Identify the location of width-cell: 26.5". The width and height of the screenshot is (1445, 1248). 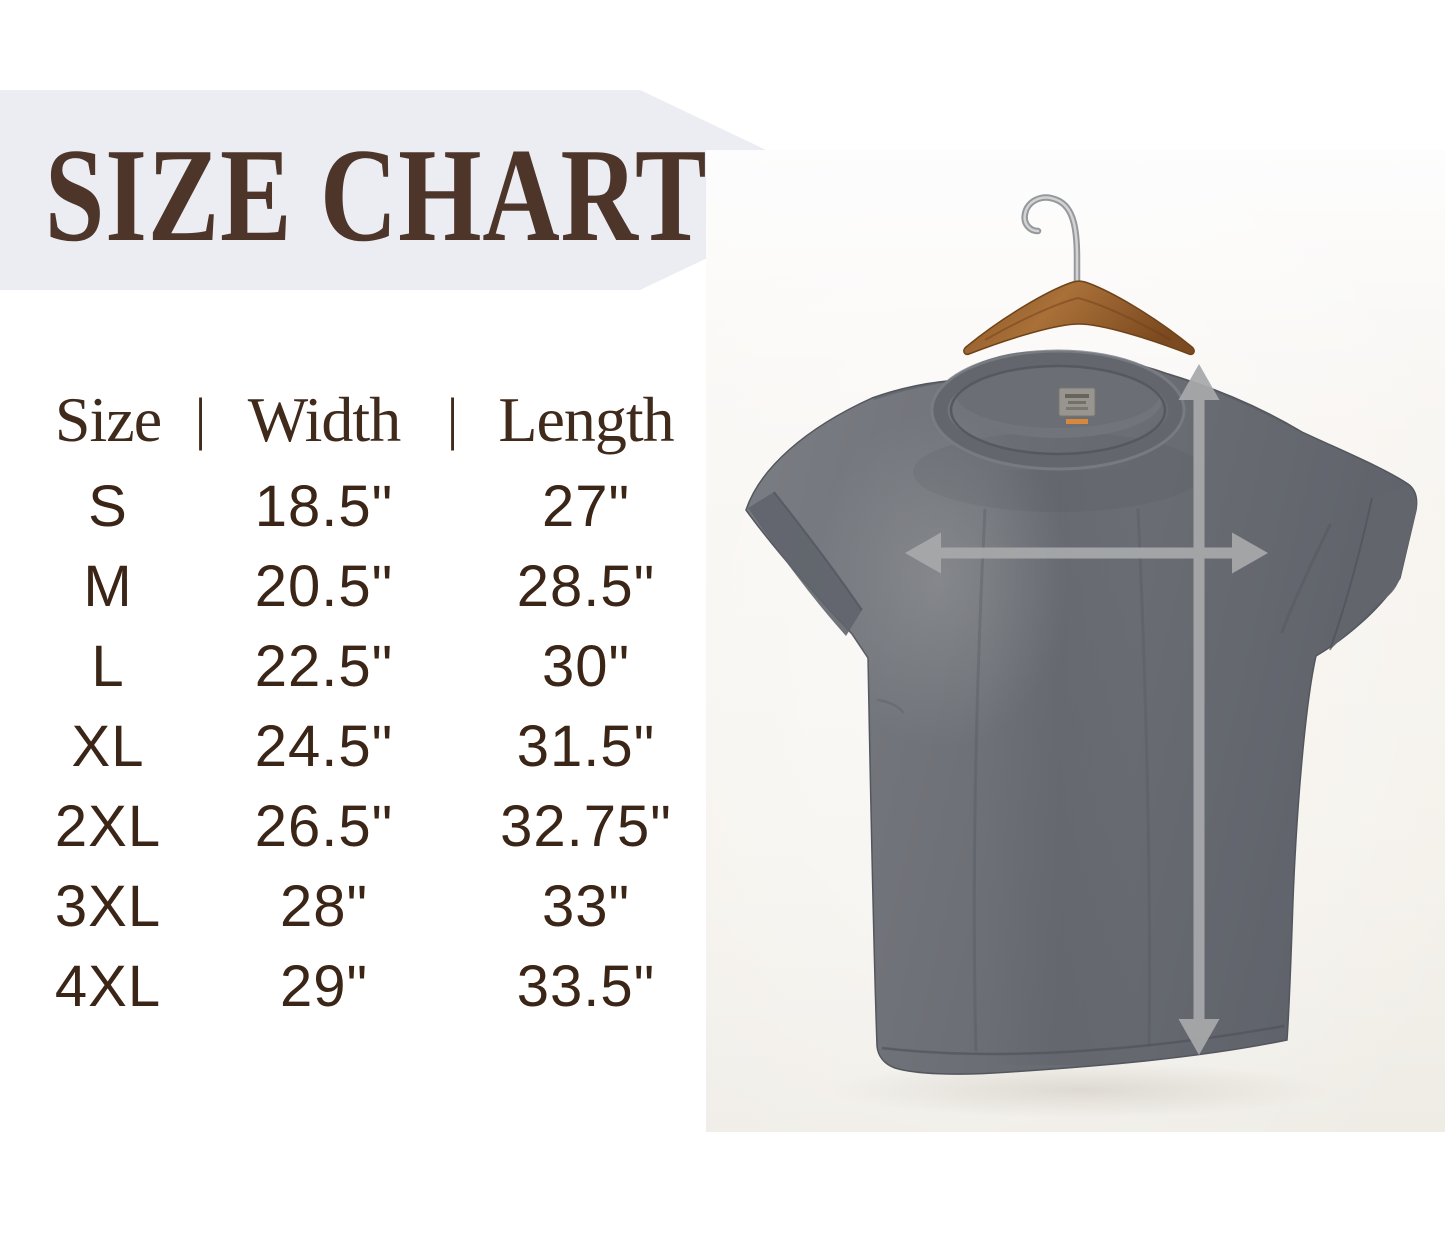
(324, 826).